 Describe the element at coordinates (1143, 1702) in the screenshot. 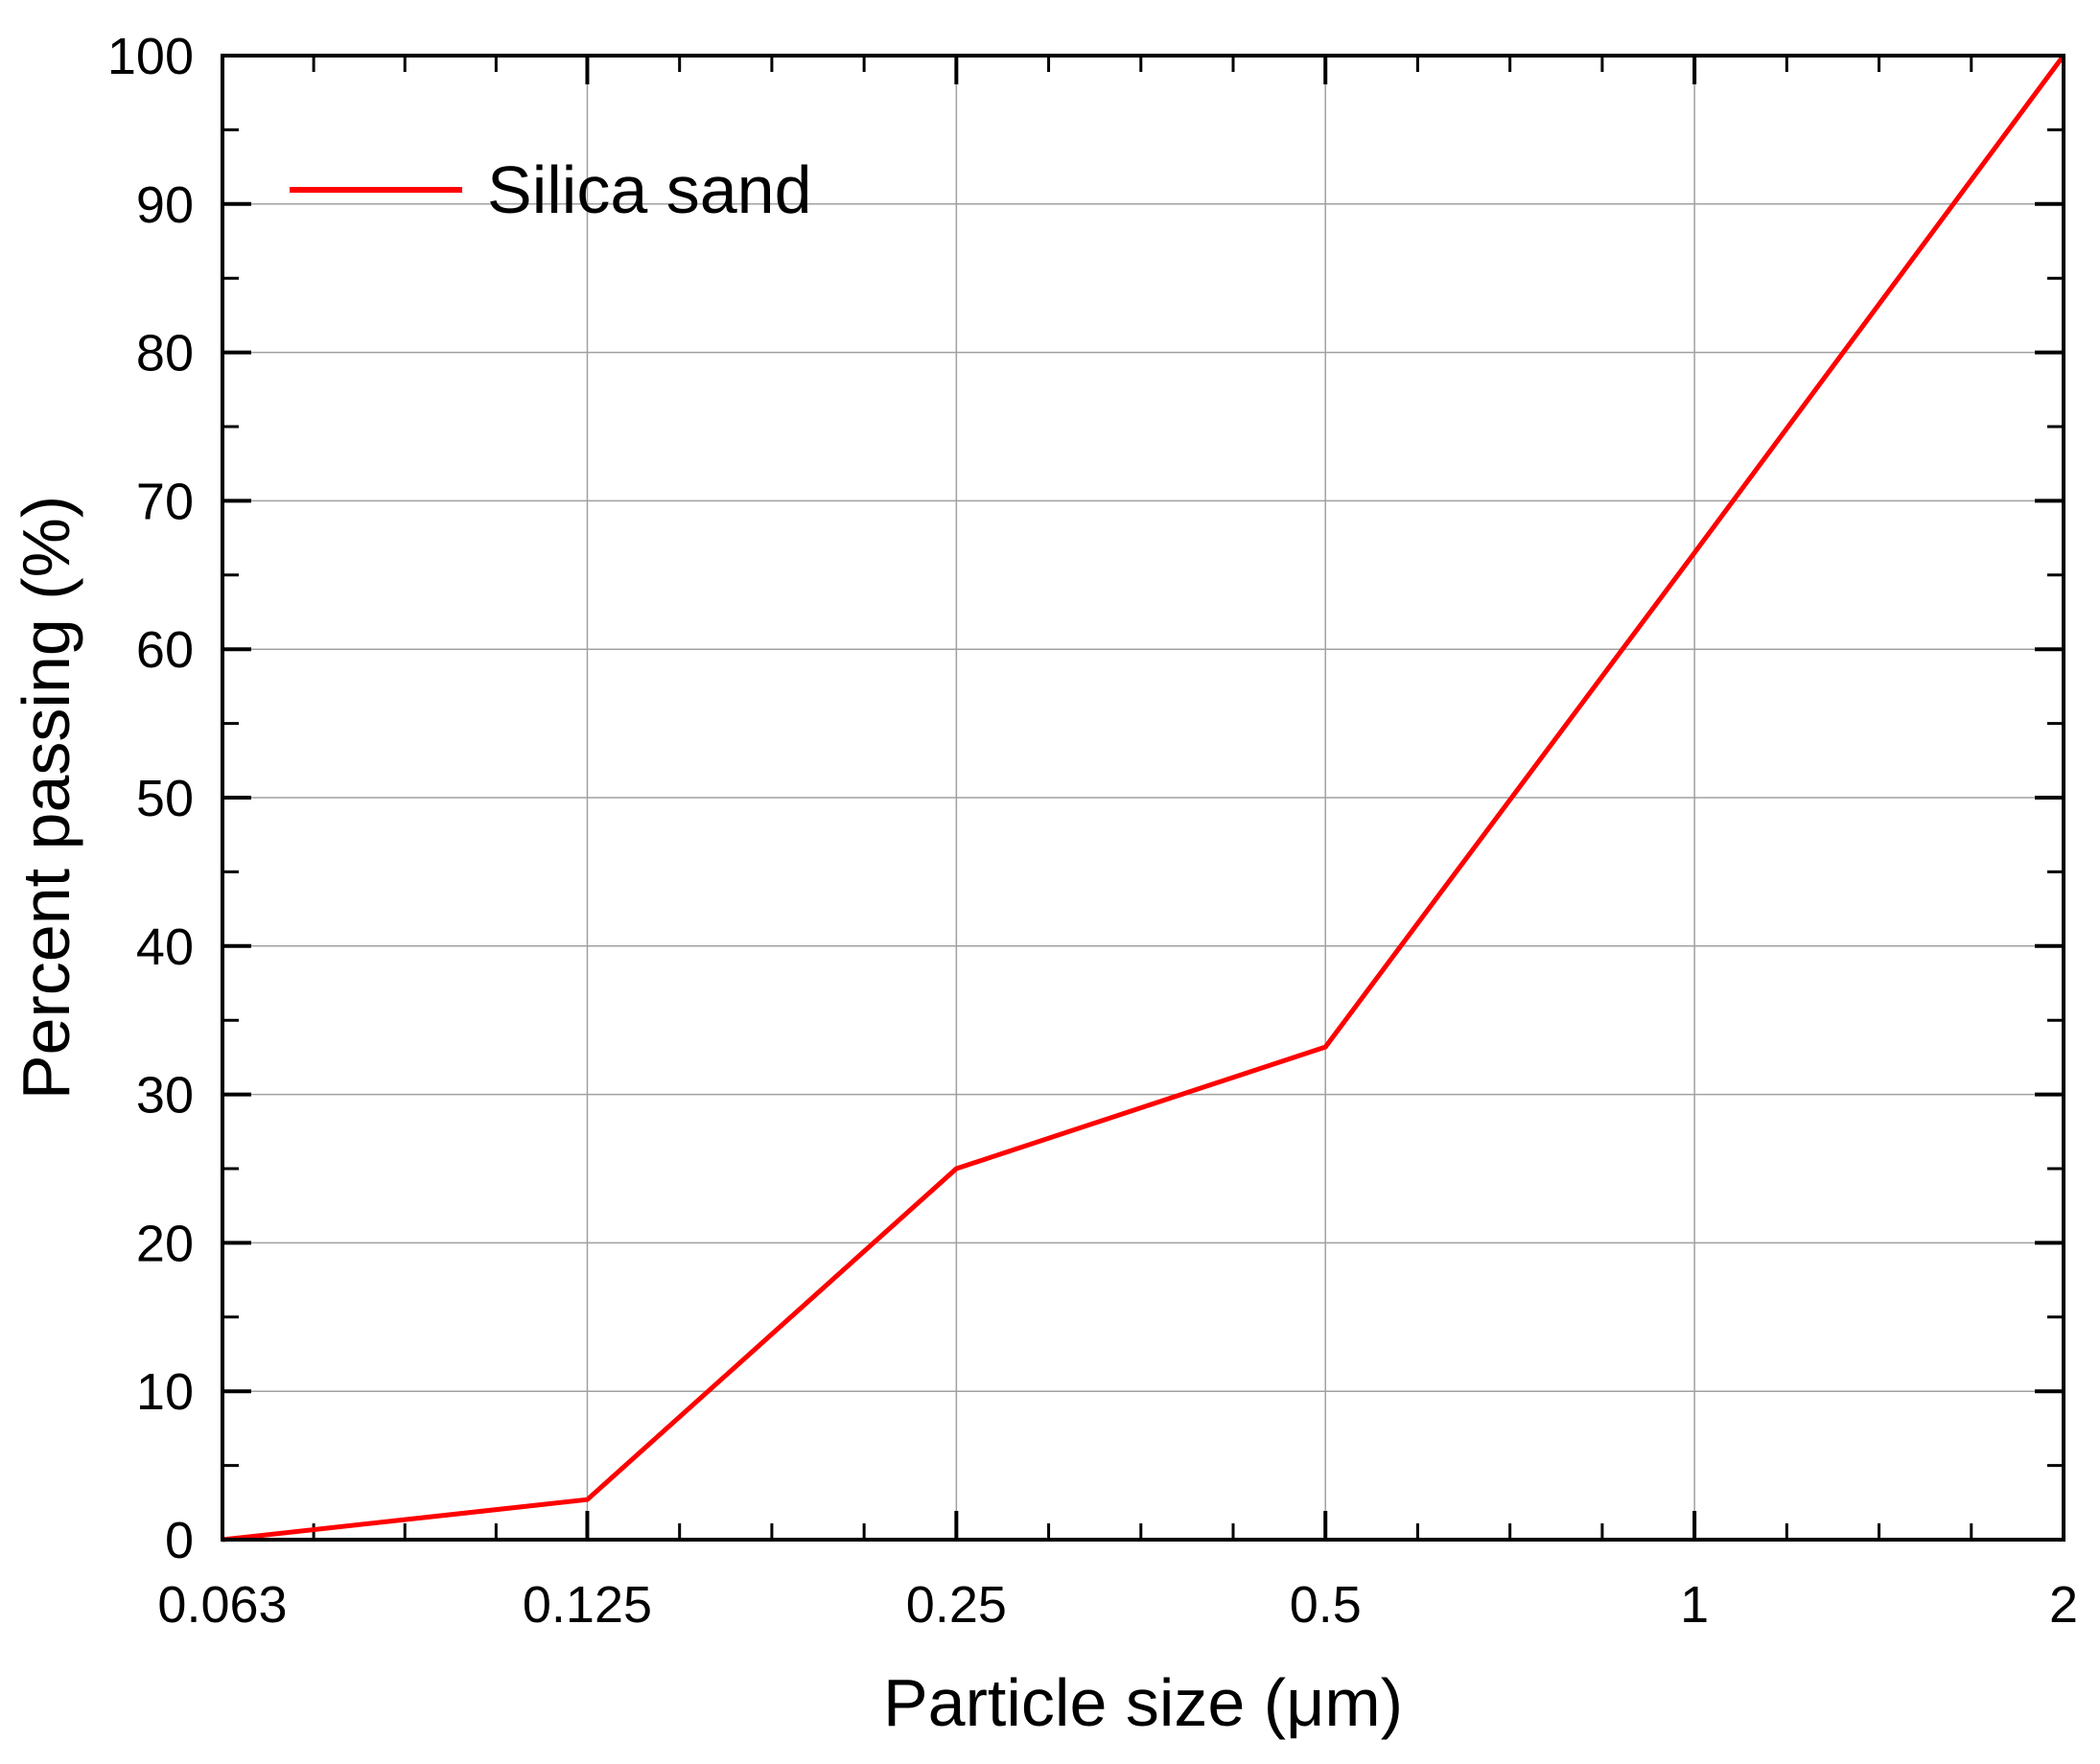

I see `x-axis-title: Particle size (μm)` at that location.